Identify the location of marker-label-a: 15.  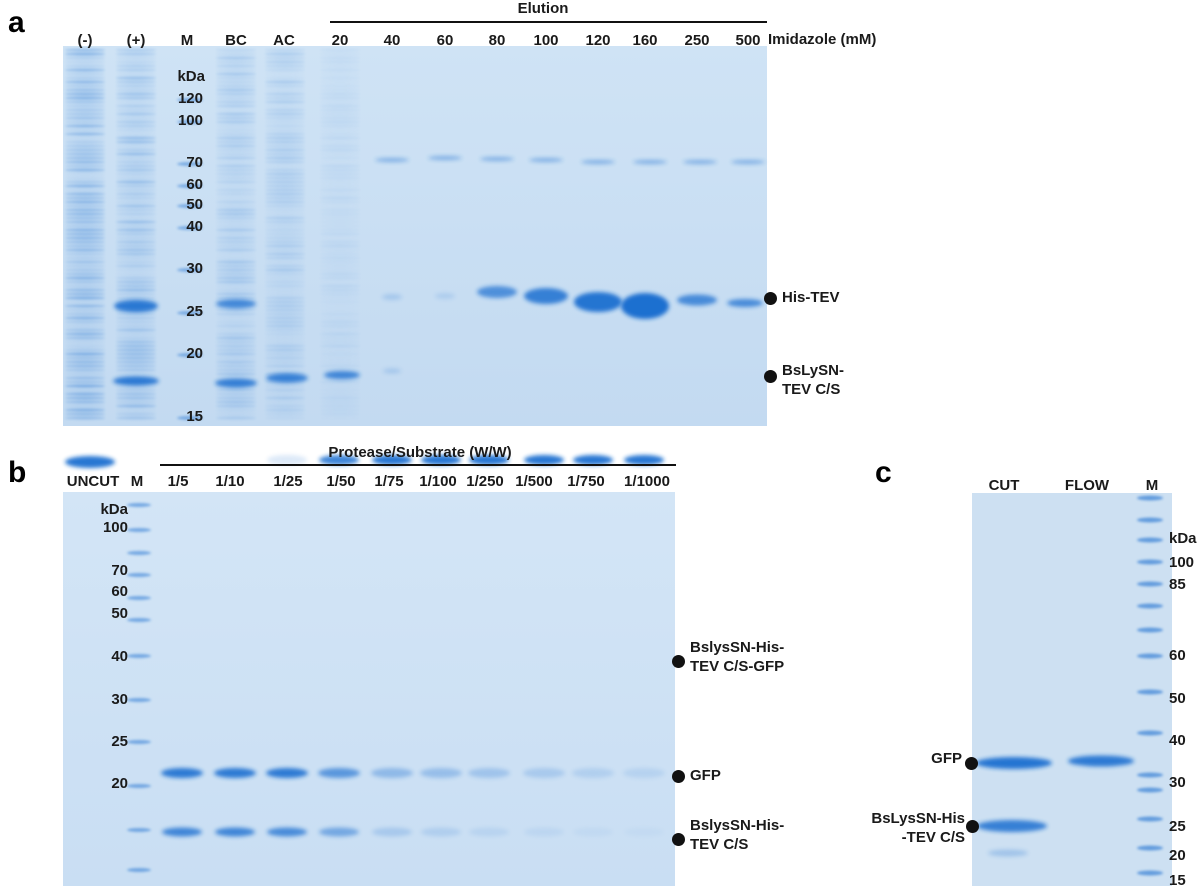
(194, 416).